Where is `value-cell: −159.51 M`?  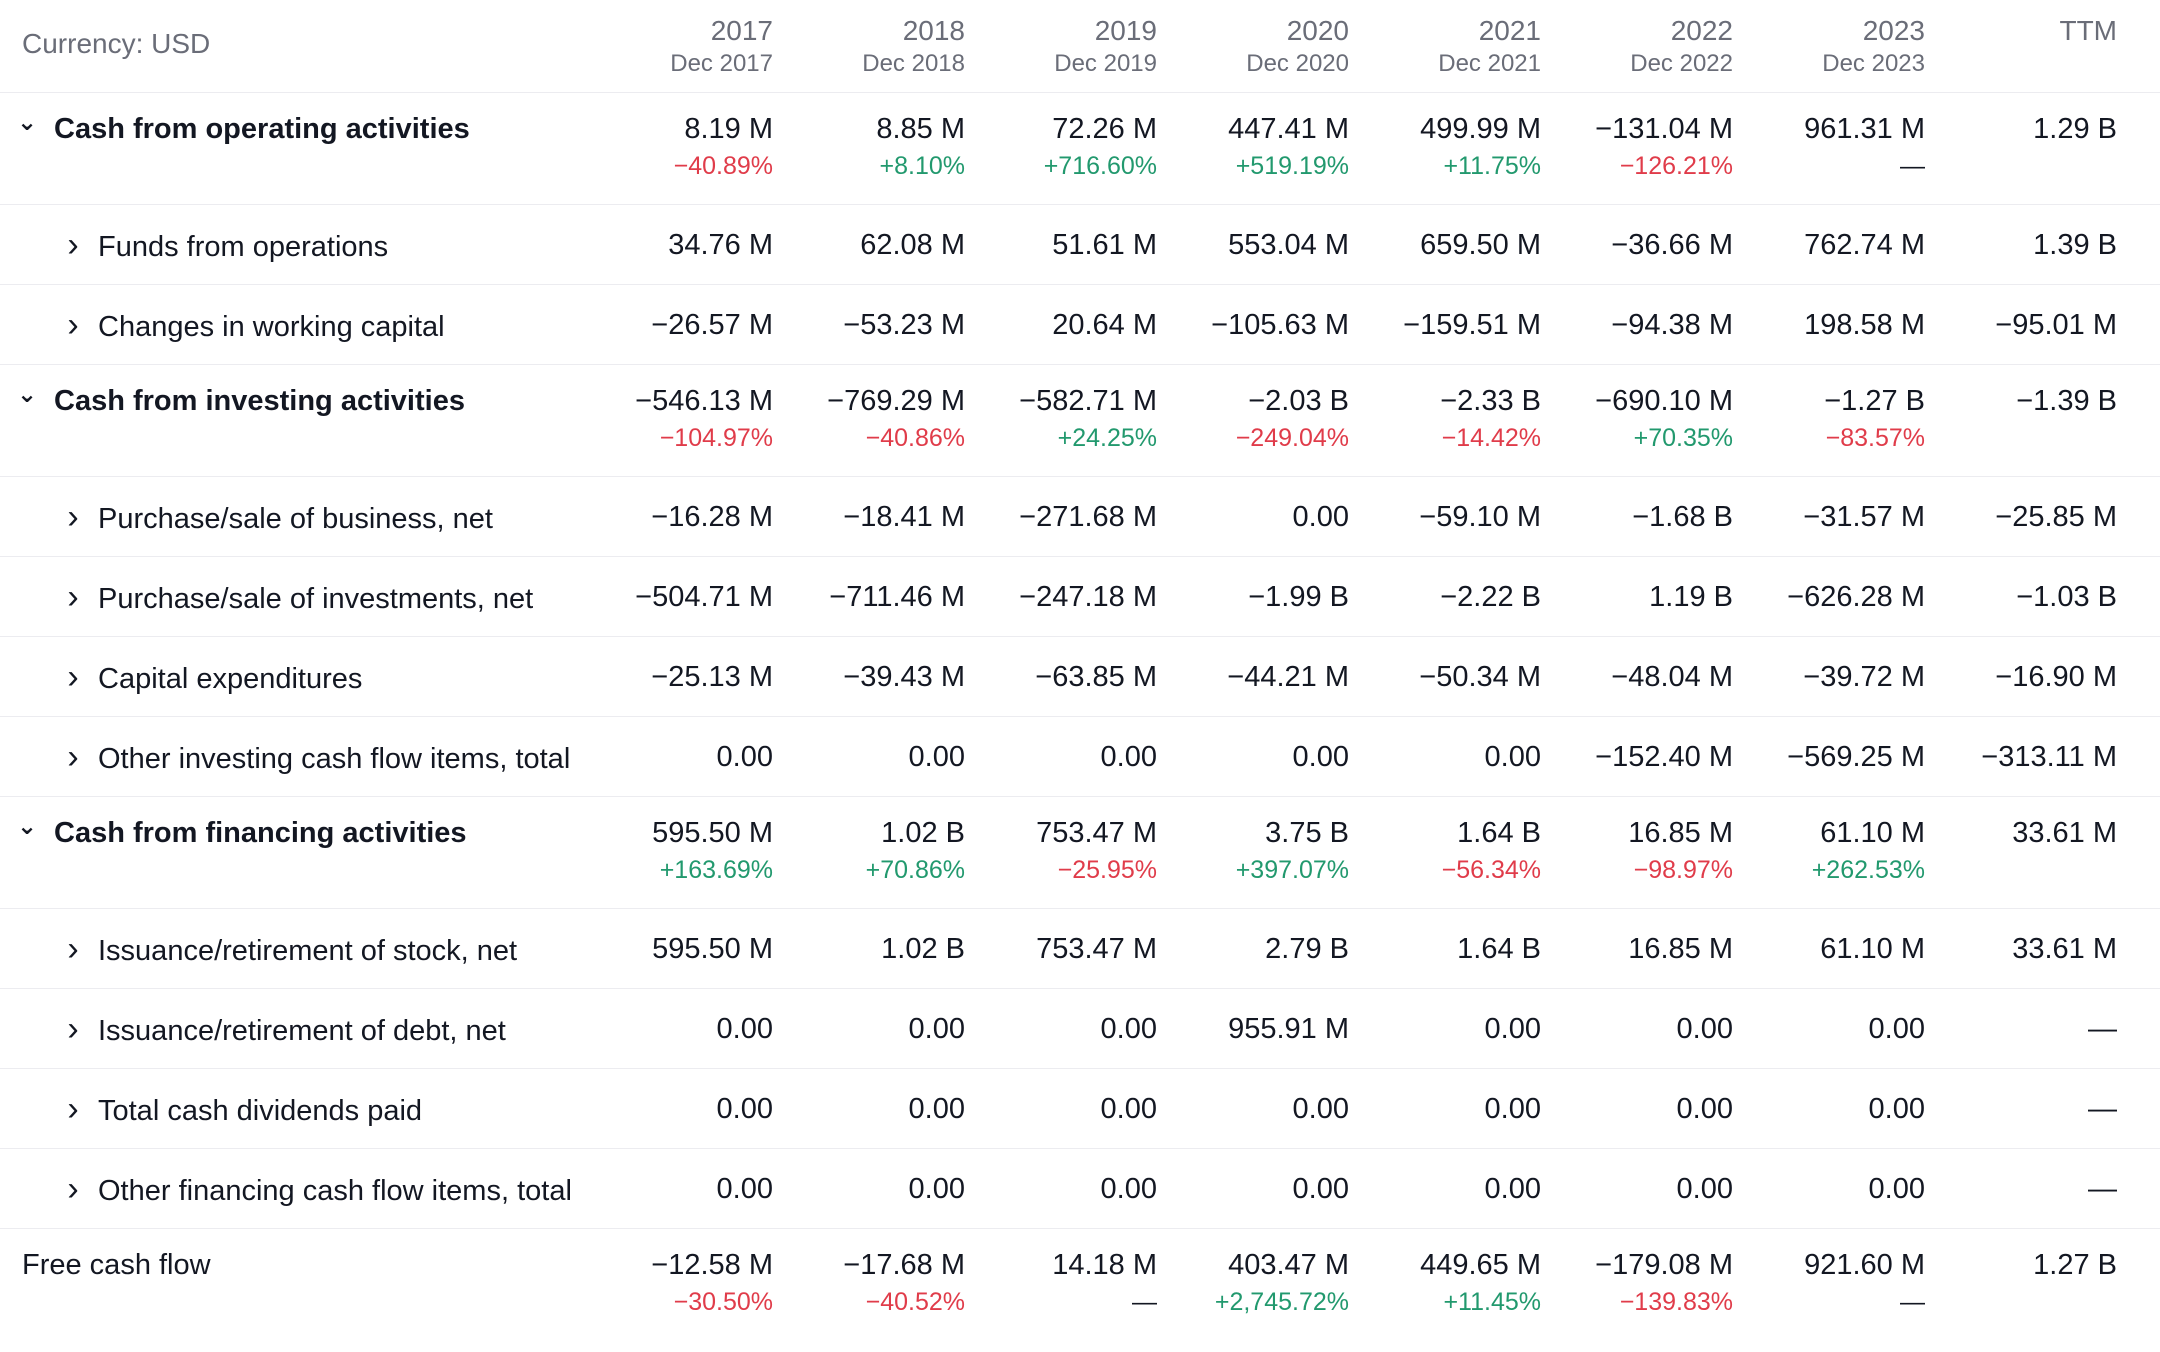
value-cell: −159.51 M is located at coordinates (1431, 325).